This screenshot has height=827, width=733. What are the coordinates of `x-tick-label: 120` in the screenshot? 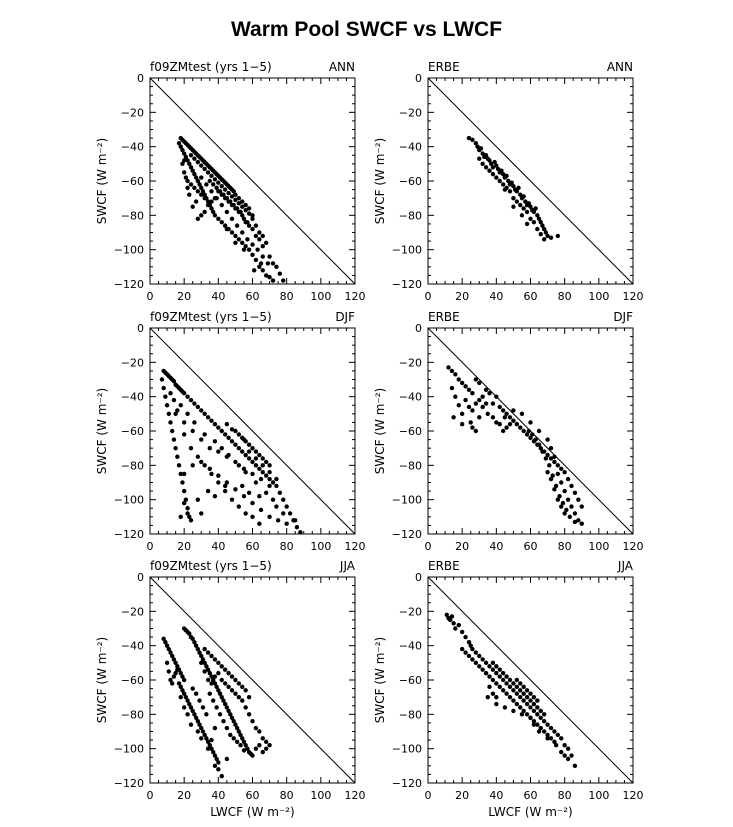 It's located at (355, 795).